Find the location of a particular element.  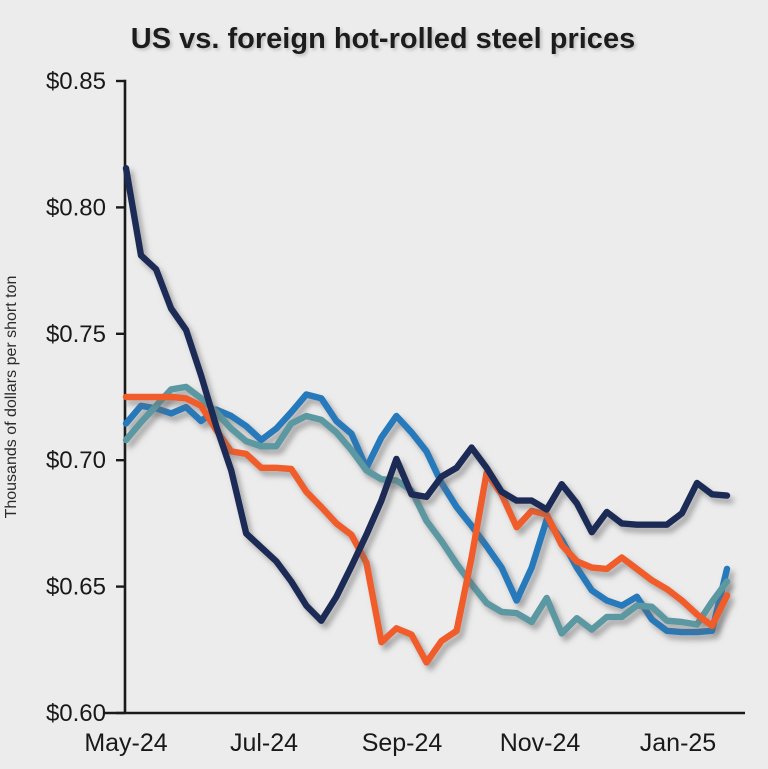

x-tick-labels: May-24 Jul-24 Sep-24 Nov-24 Jan-25 is located at coordinates (400, 743).